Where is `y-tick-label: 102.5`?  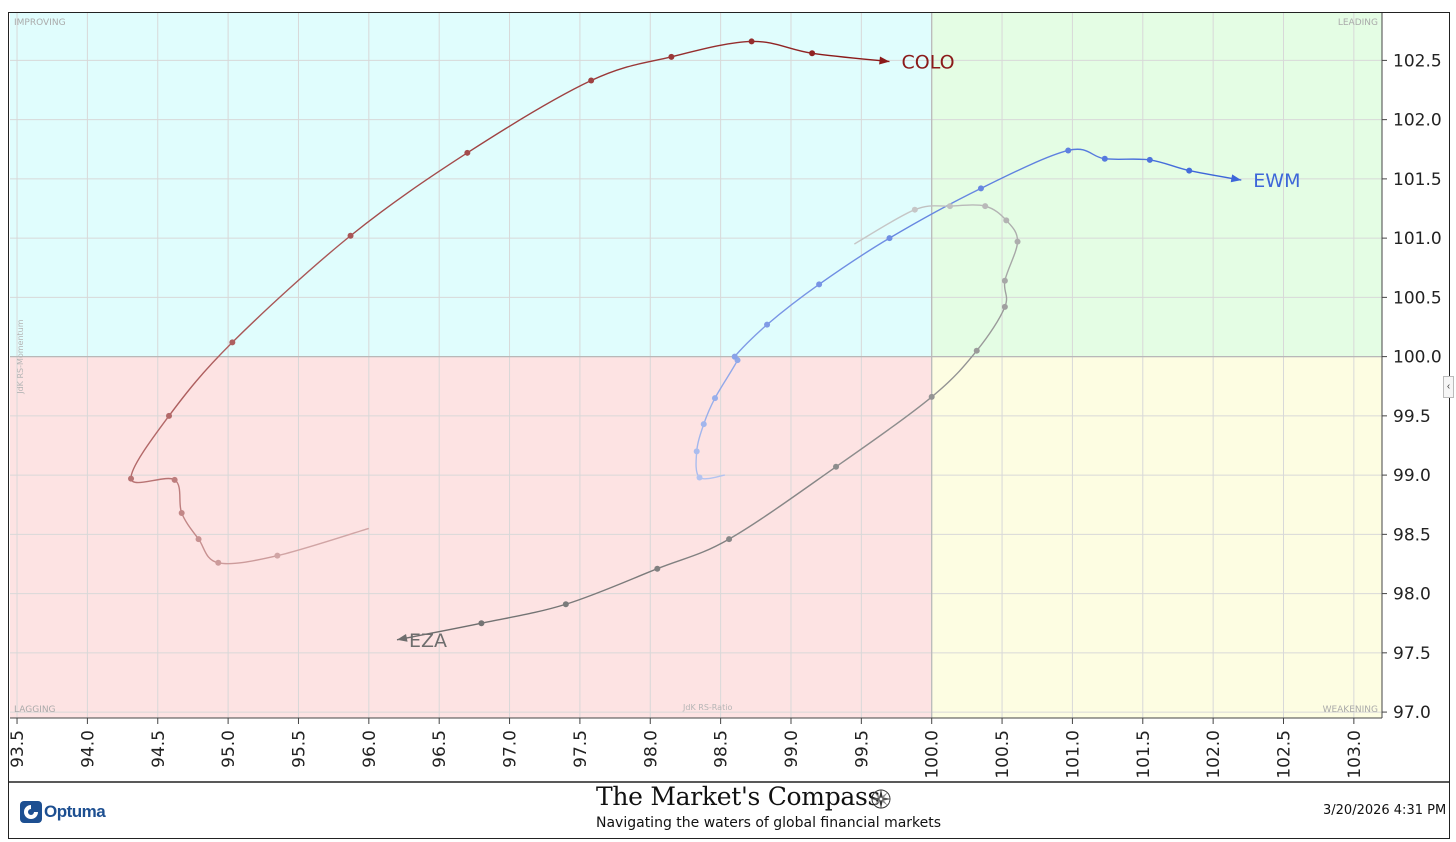
y-tick-label: 102.5 is located at coordinates (1417, 61).